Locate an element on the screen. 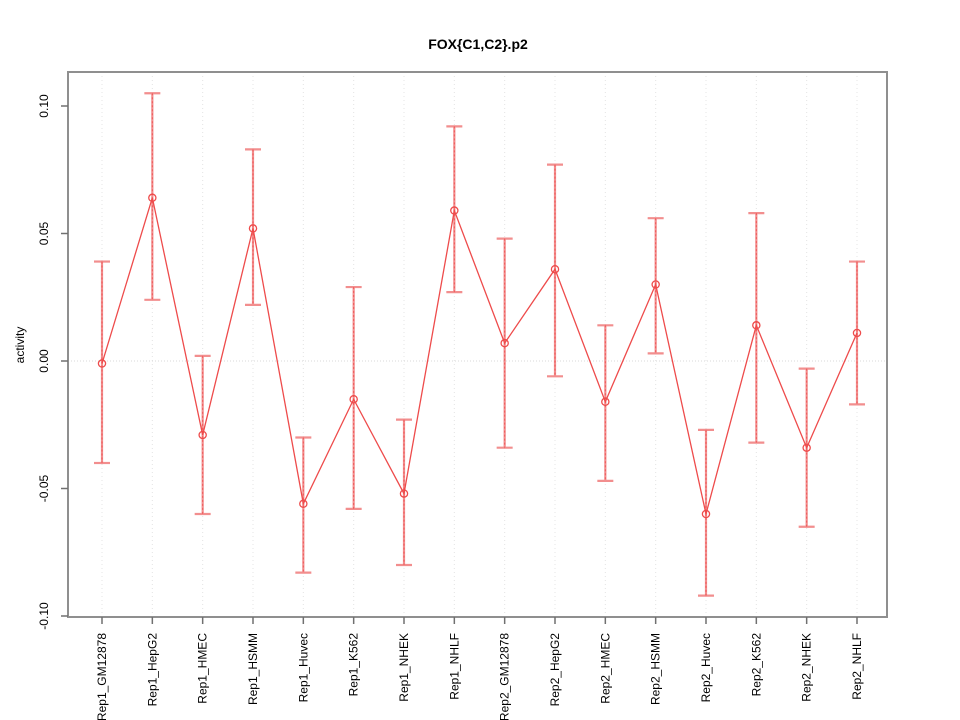 Image resolution: width=960 pixels, height=720 pixels. y-axis-label: activity is located at coordinates (20, 345).